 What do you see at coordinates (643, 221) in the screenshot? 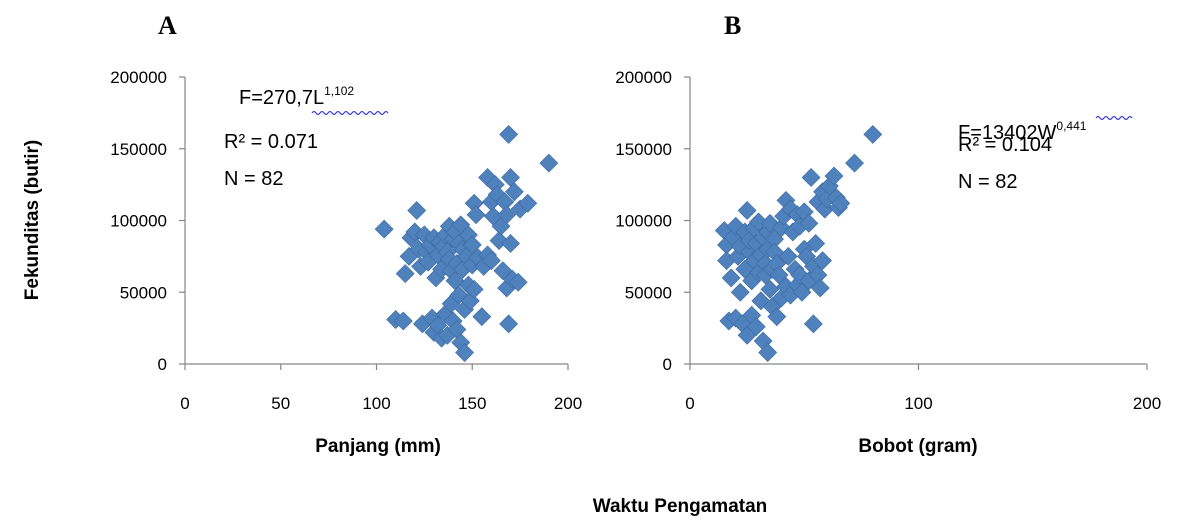
I see `y-tick-label-b: 100000` at bounding box center [643, 221].